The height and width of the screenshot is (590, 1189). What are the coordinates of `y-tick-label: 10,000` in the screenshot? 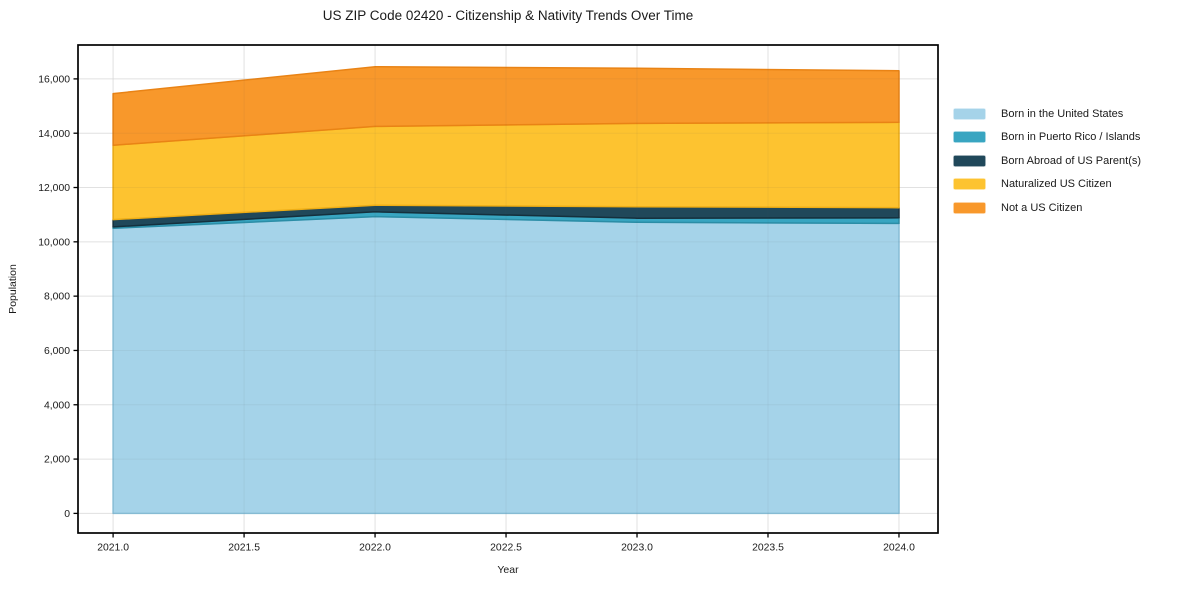 It's located at (54, 242).